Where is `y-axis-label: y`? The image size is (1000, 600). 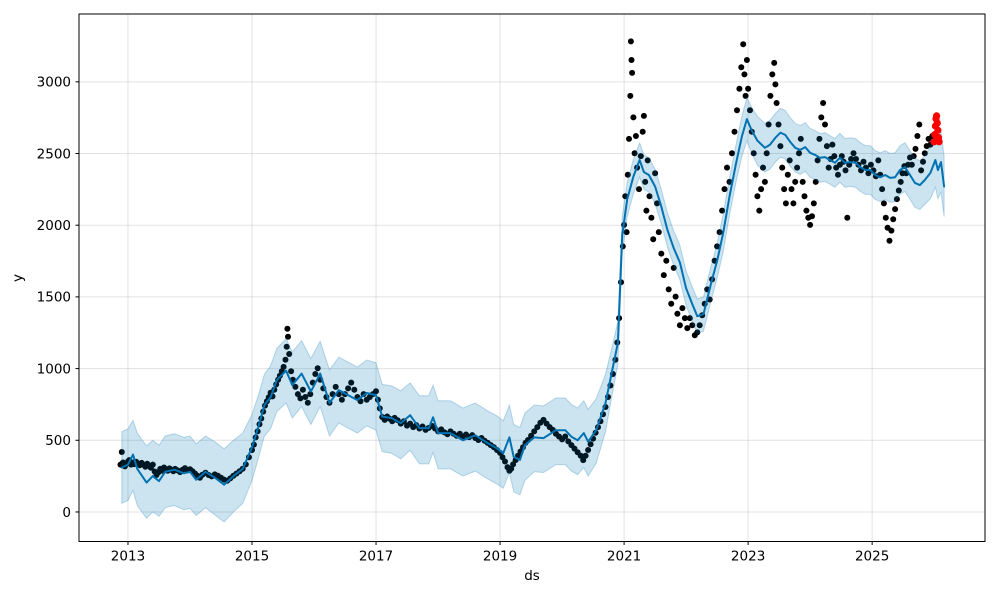
y-axis-label: y is located at coordinates (18, 278).